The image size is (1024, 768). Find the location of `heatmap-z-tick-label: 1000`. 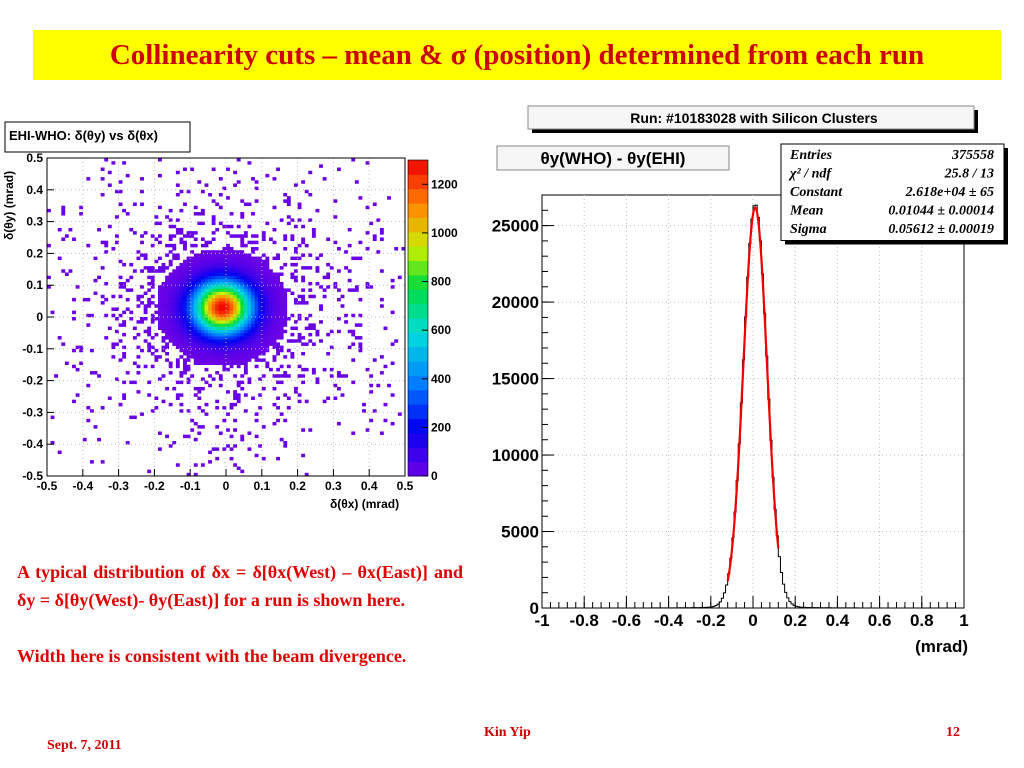

heatmap-z-tick-label: 1000 is located at coordinates (444, 233).